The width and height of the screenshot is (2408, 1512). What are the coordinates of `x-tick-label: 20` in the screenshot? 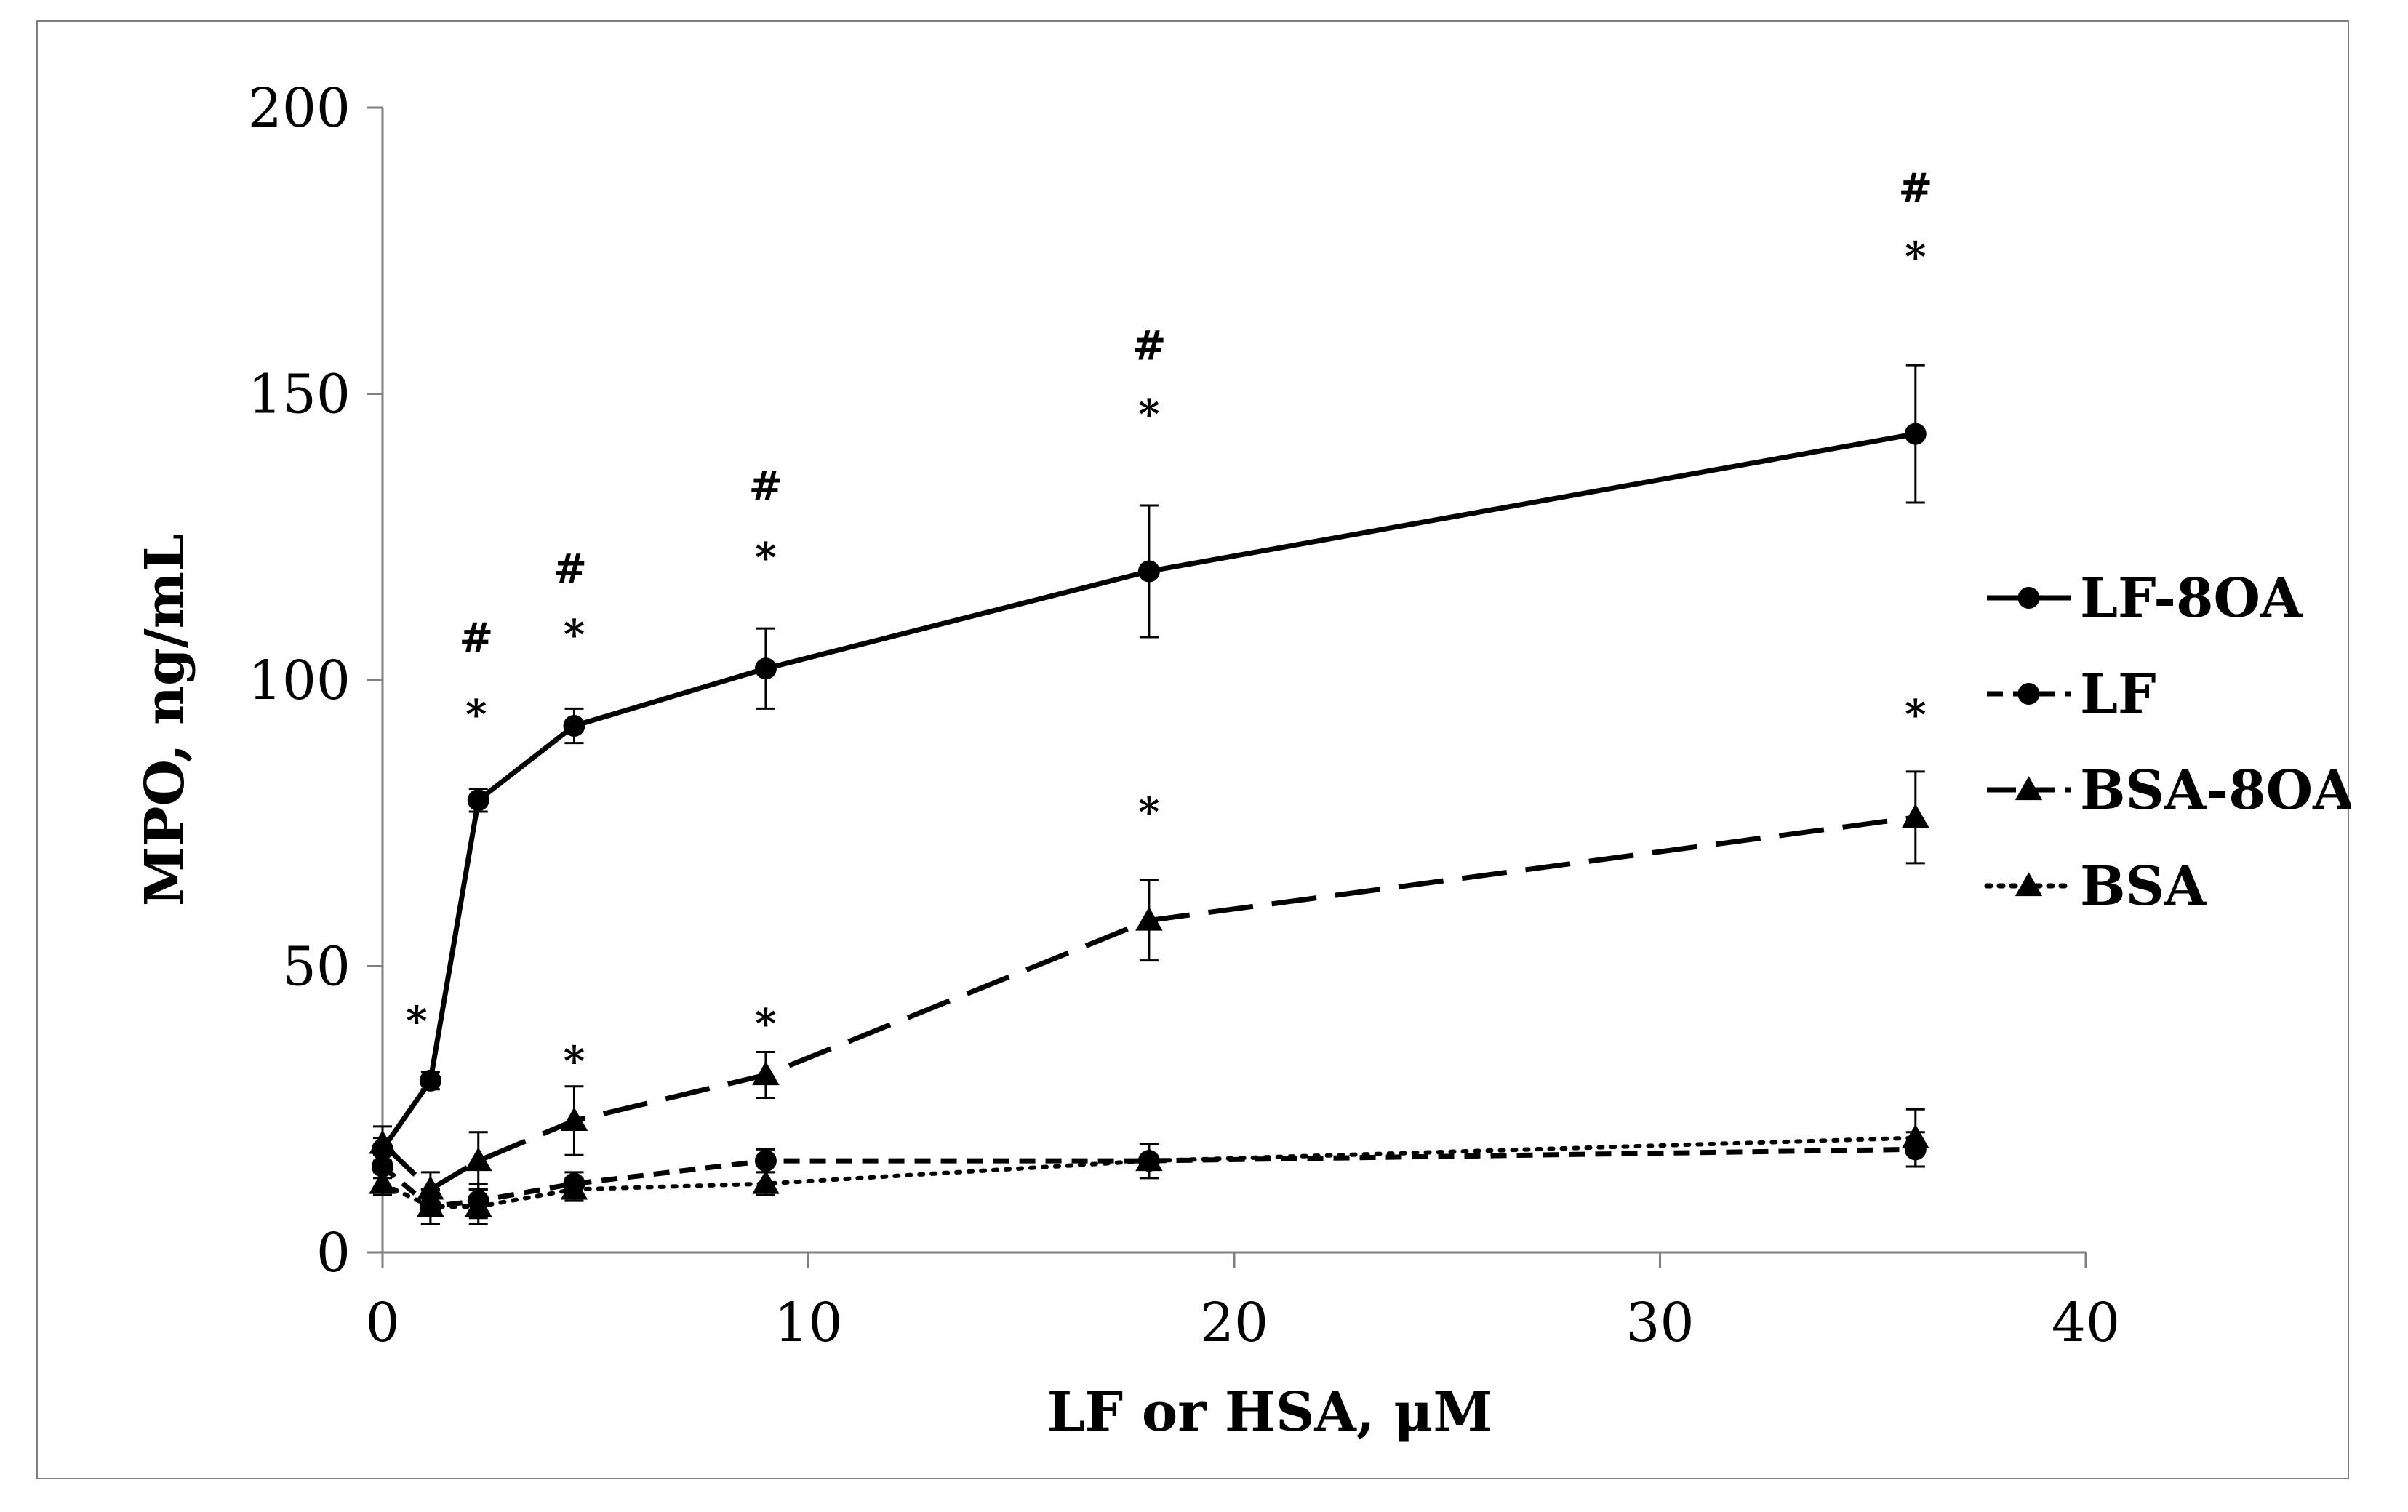 It's located at (1234, 1323).